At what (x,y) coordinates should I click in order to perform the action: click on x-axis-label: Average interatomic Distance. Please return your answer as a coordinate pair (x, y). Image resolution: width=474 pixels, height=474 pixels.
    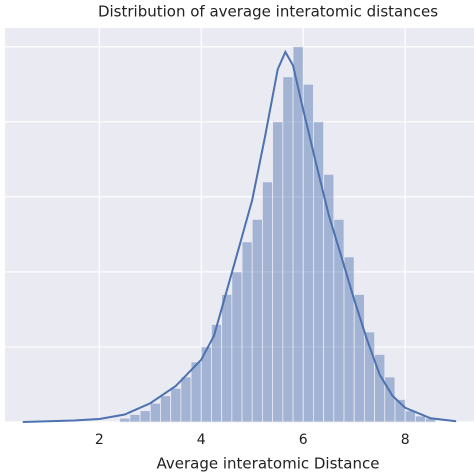
    Looking at the image, I should click on (268, 464).